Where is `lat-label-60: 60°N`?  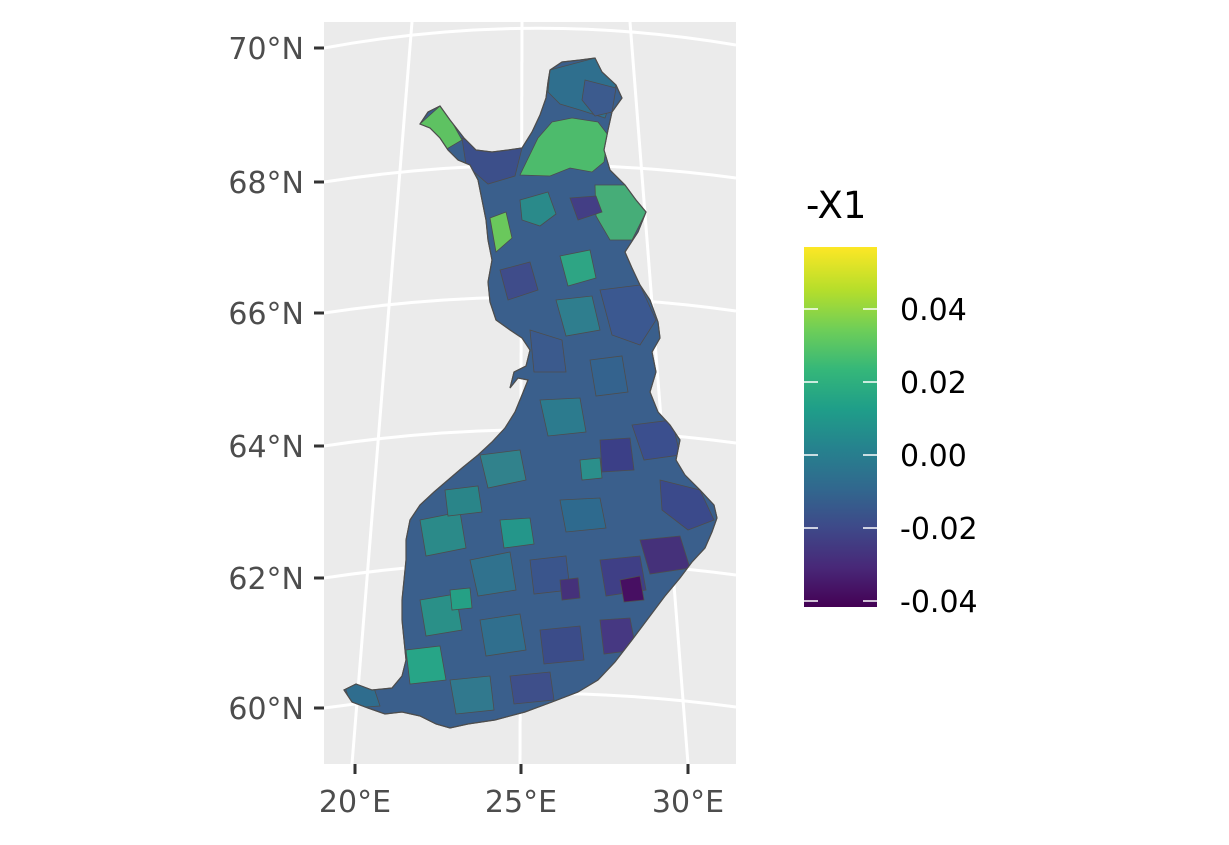
lat-label-60: 60°N is located at coordinates (266, 709).